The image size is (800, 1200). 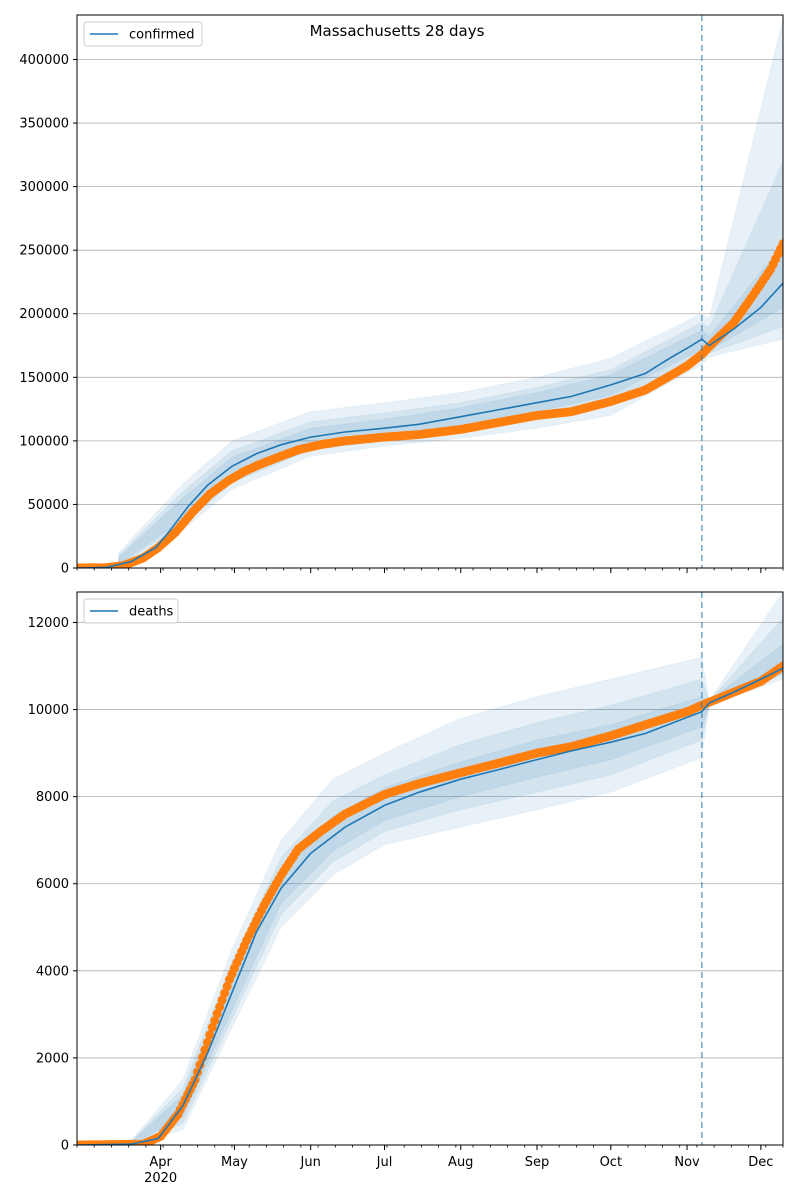 What do you see at coordinates (234, 1162) in the screenshot?
I see `xtick-label: May` at bounding box center [234, 1162].